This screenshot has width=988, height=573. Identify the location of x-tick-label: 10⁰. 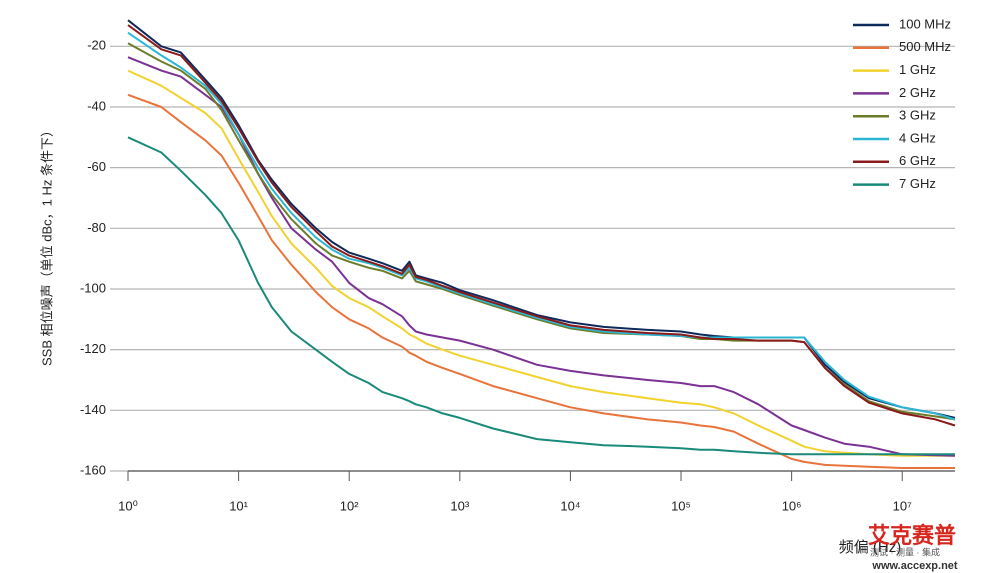
(128, 505).